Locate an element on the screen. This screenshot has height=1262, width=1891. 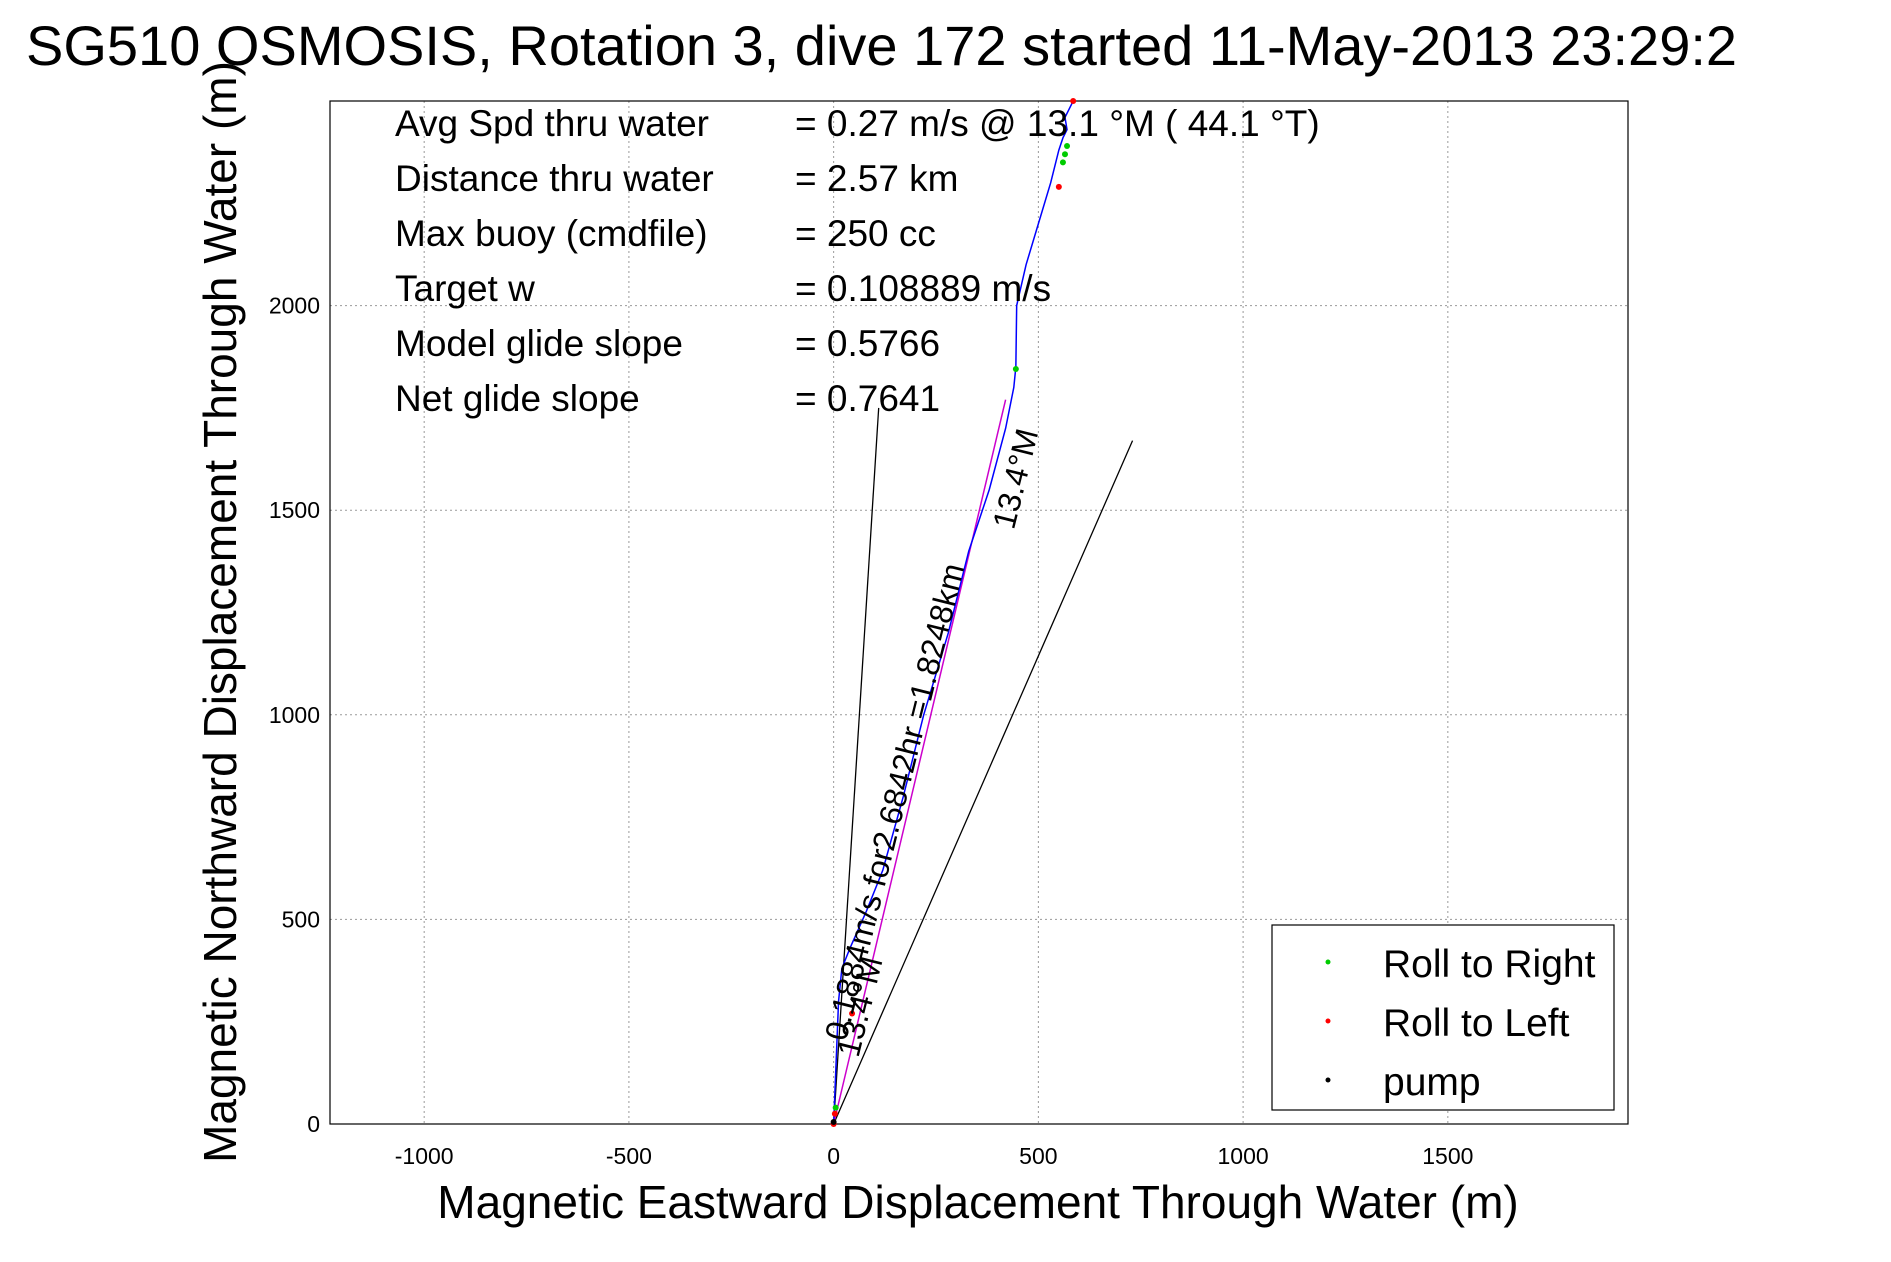
reference-lines is located at coordinates (983, 766).